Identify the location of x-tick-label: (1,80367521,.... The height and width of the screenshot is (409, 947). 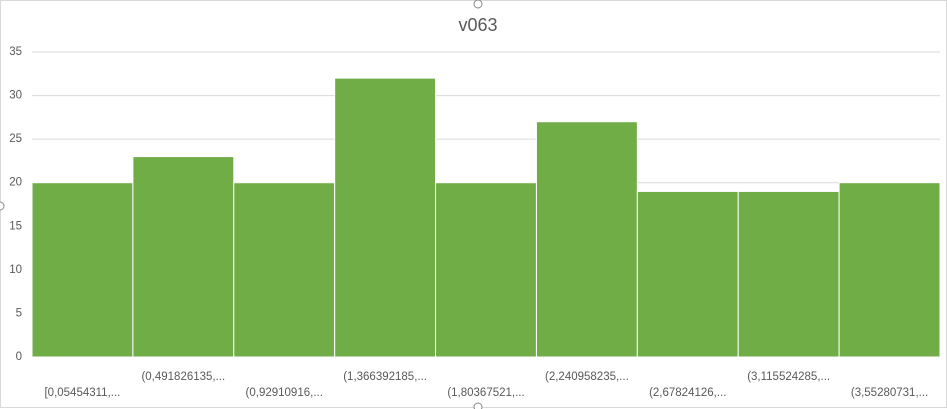
(485, 393).